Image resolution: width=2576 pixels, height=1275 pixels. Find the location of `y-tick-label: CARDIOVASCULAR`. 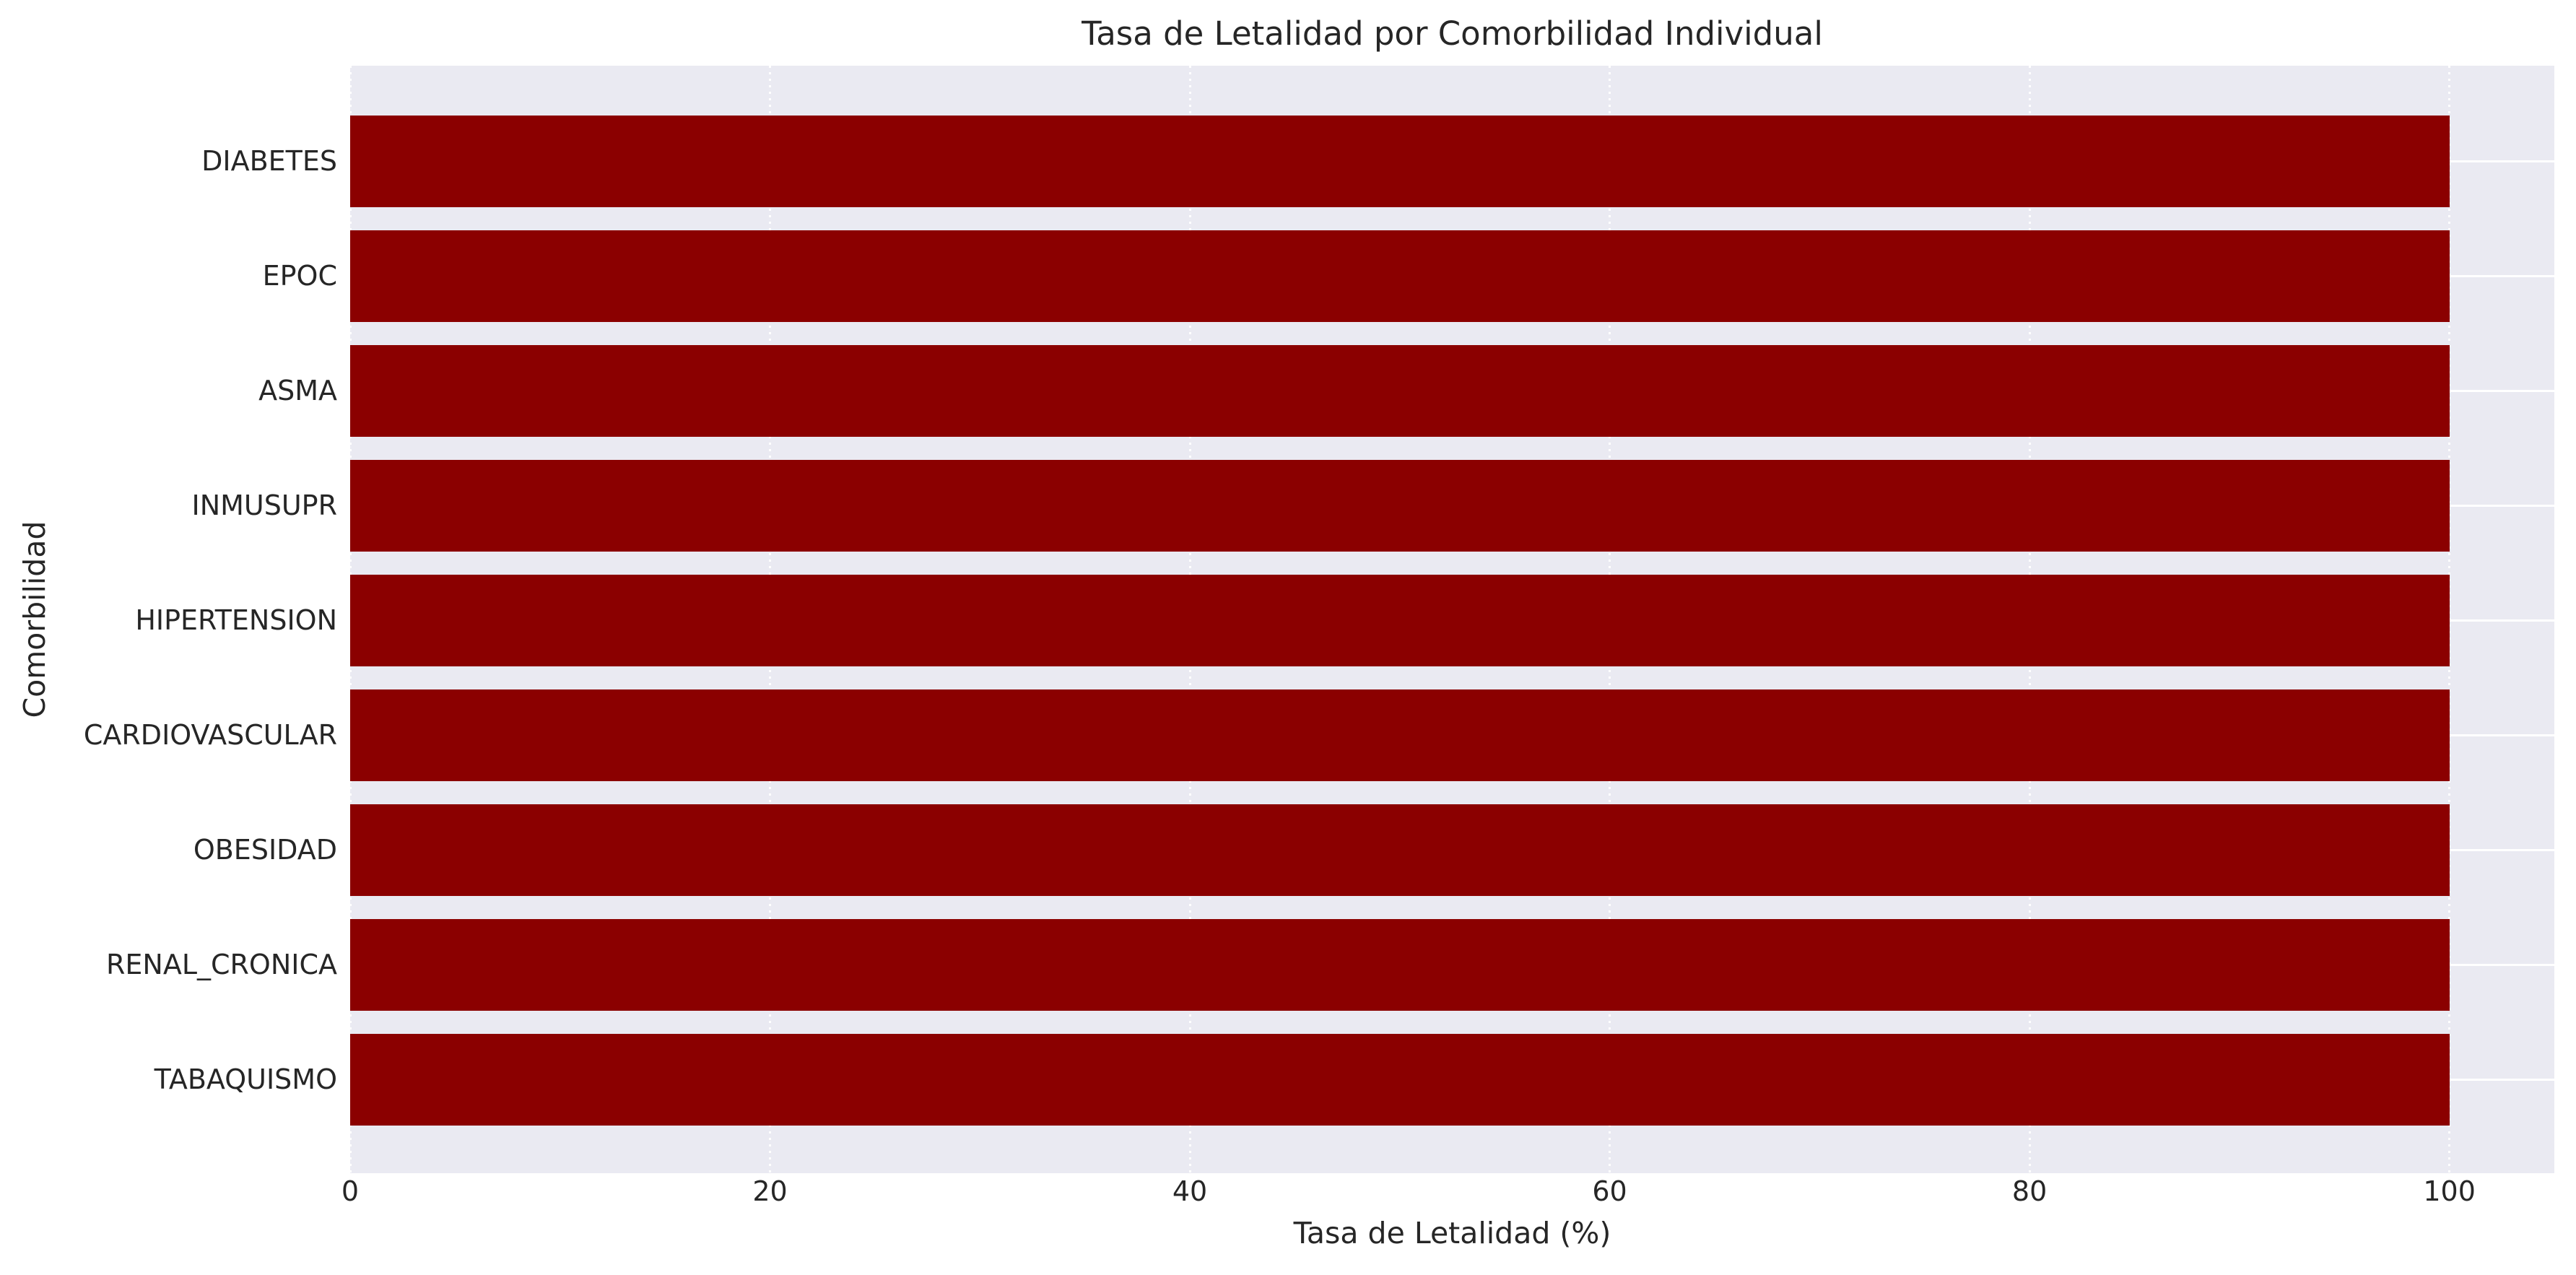

y-tick-label: CARDIOVASCULAR is located at coordinates (210, 735).